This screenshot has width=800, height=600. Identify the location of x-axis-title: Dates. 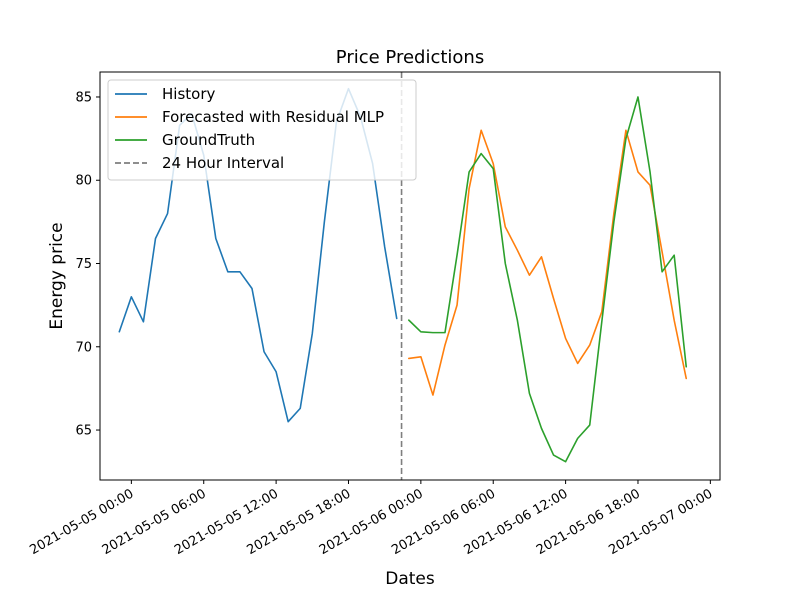
(410, 579).